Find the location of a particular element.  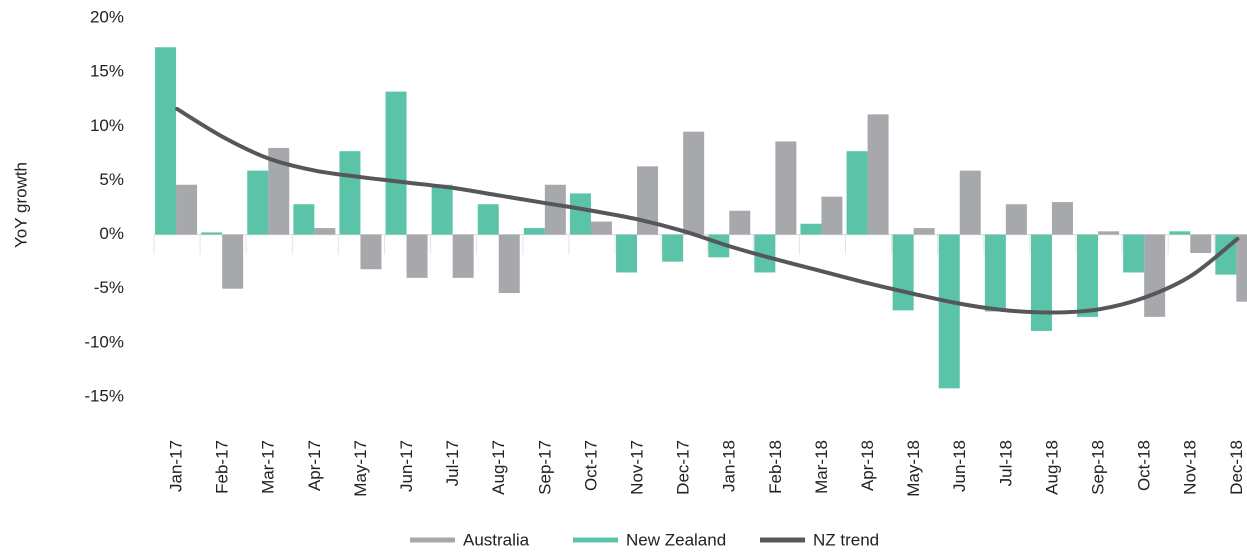

x-tick-label: May-18 is located at coordinates (913, 468).